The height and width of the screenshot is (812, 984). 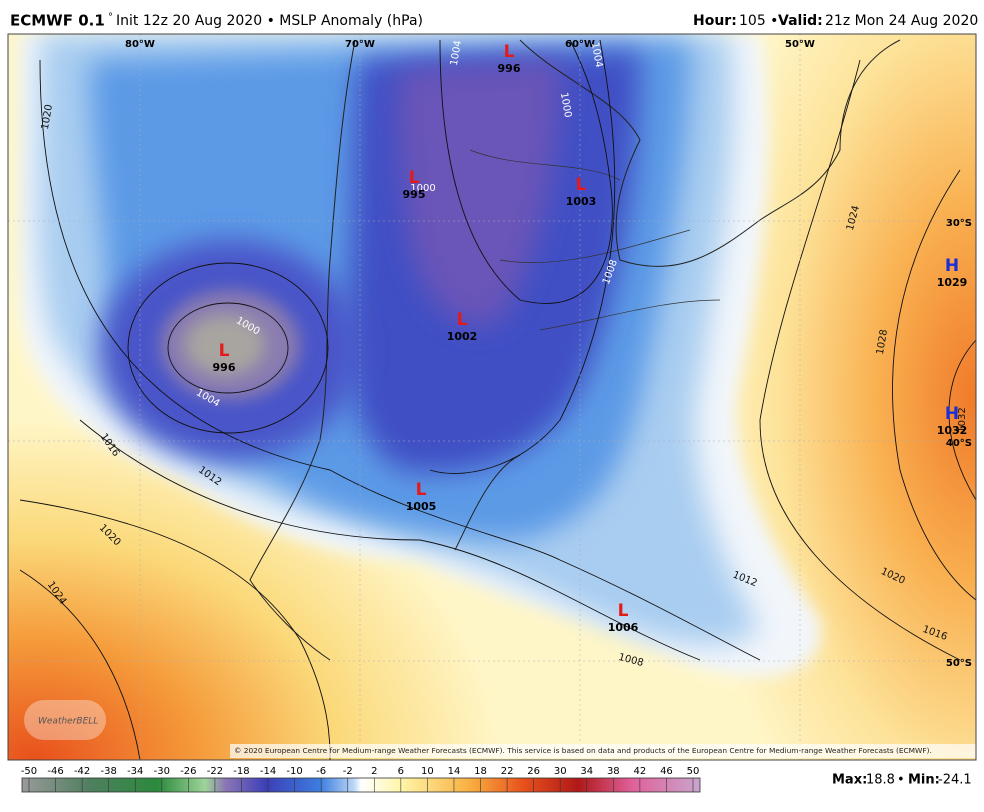 What do you see at coordinates (360, 44) in the screenshot?
I see `longitude-label: 70°W` at bounding box center [360, 44].